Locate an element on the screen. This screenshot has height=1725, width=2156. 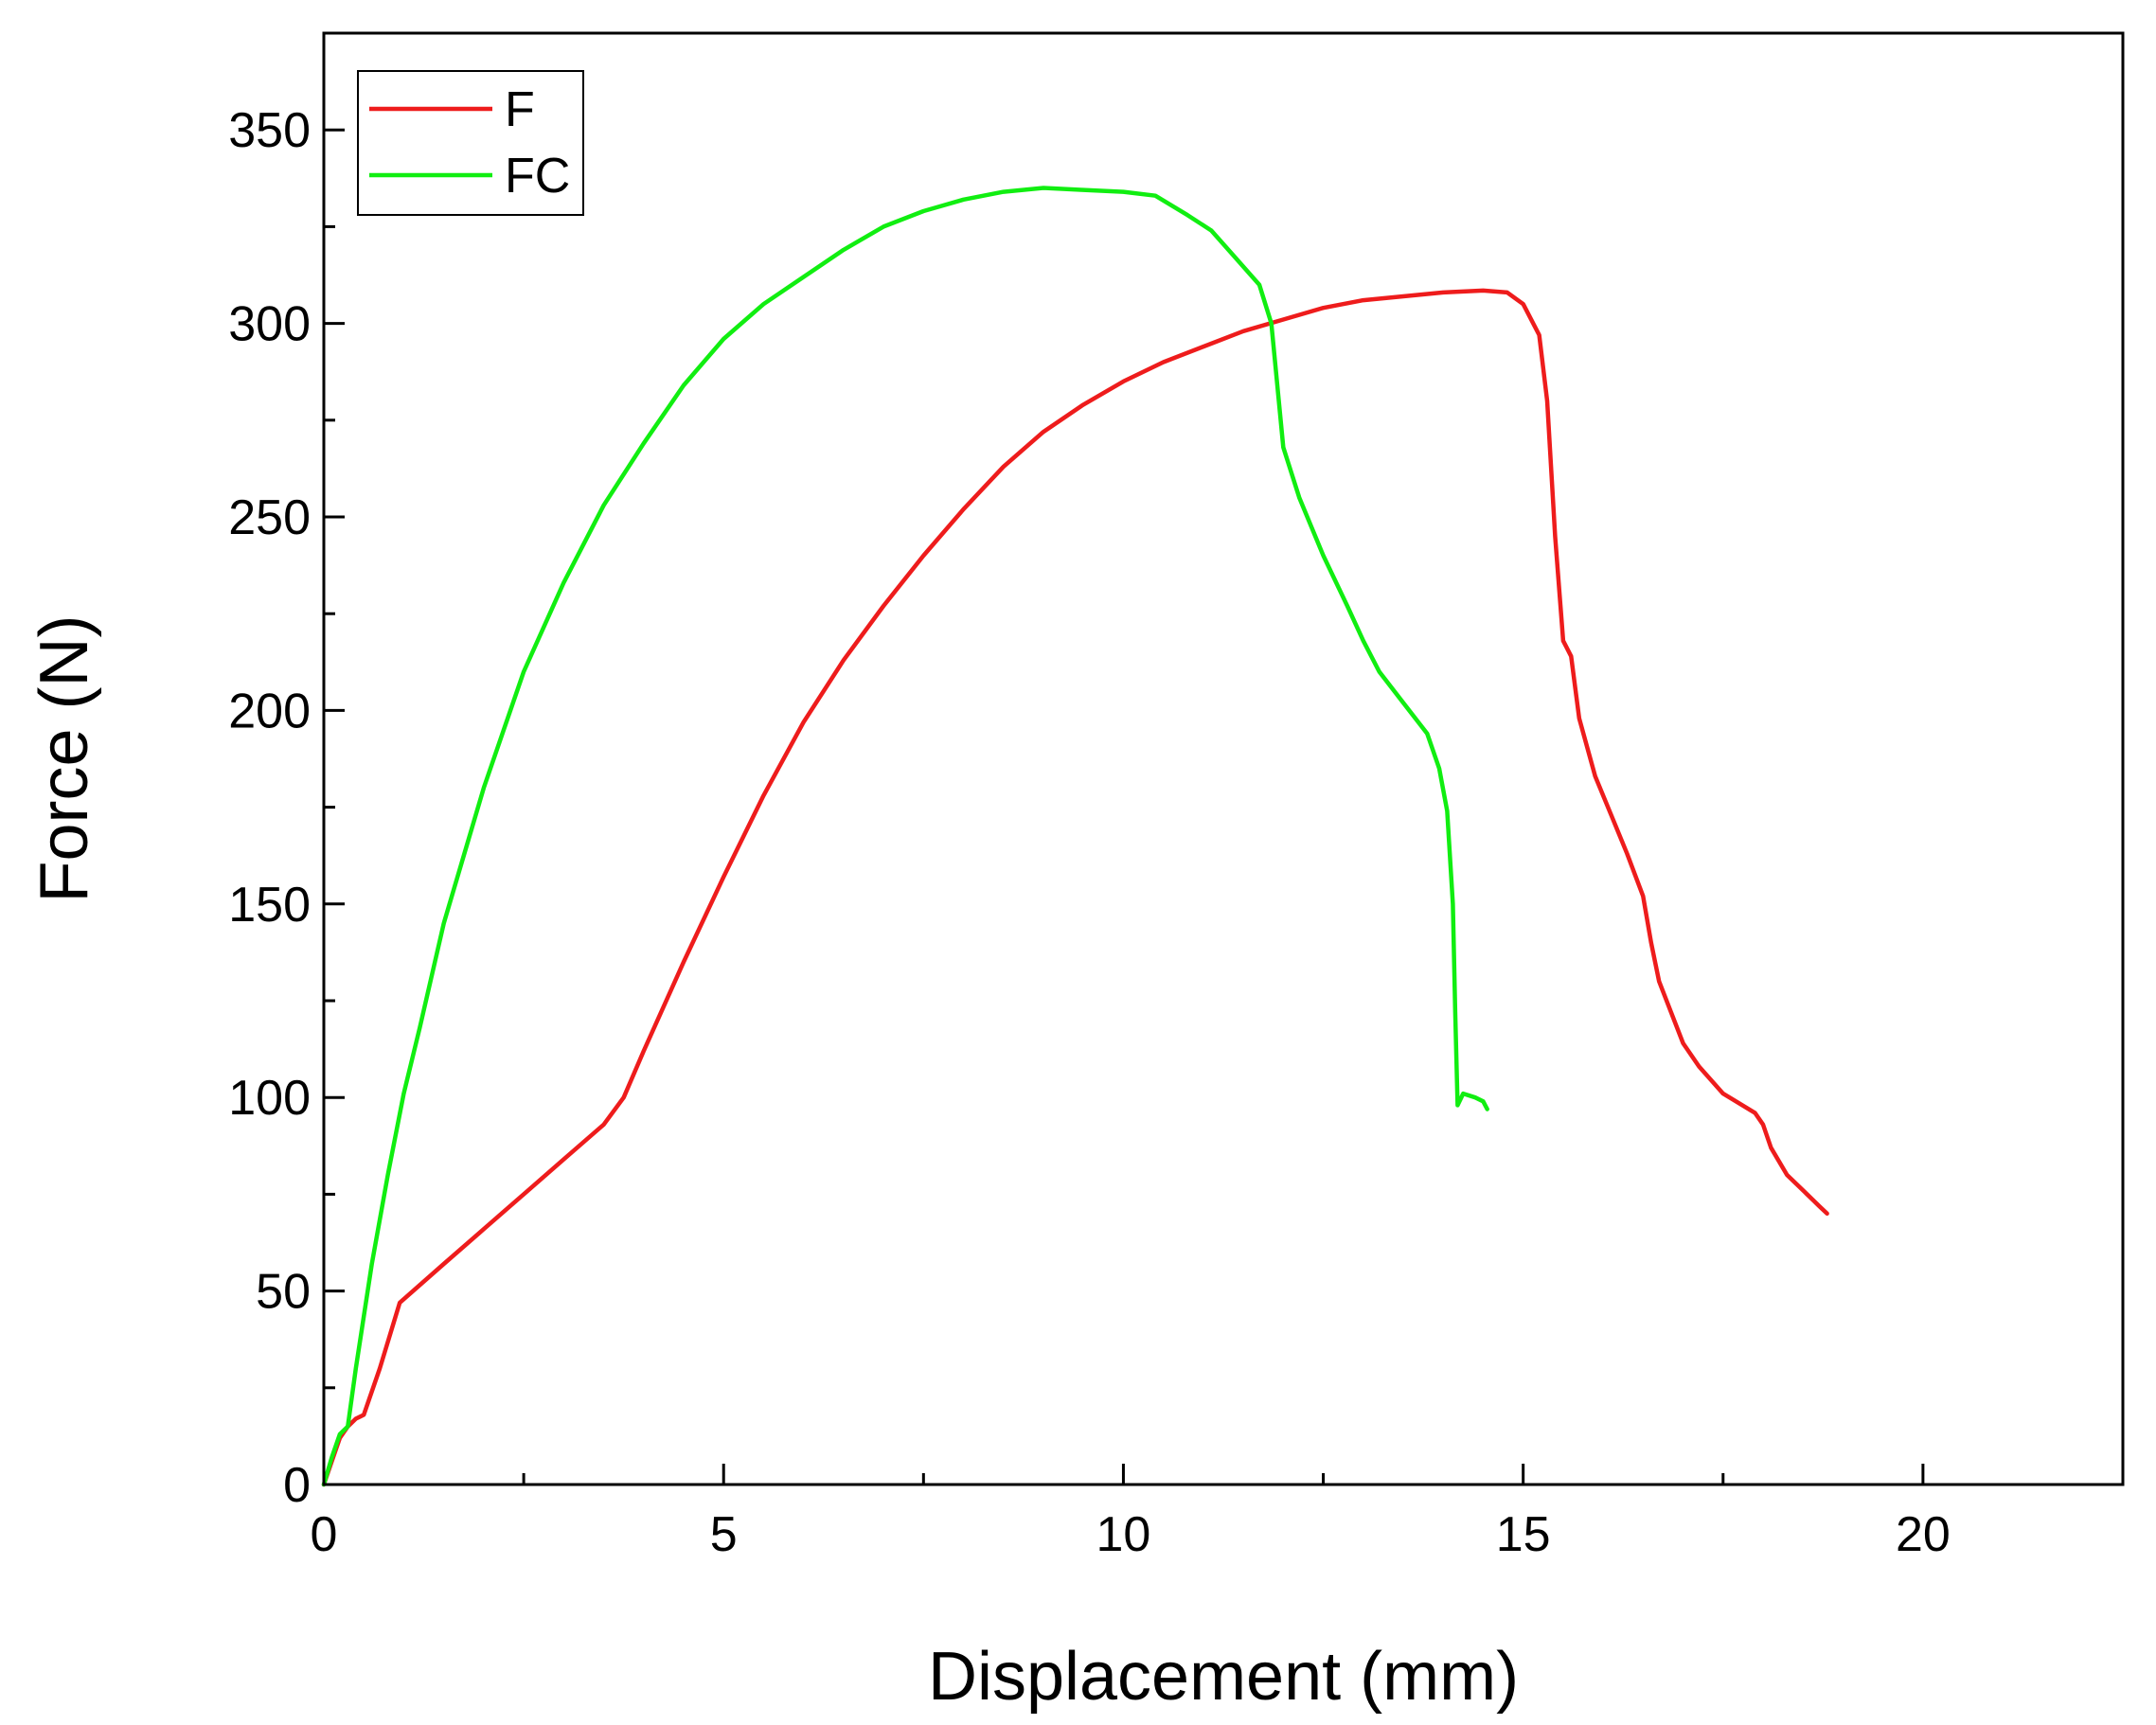
y-tick-label: 300 is located at coordinates (269, 324).